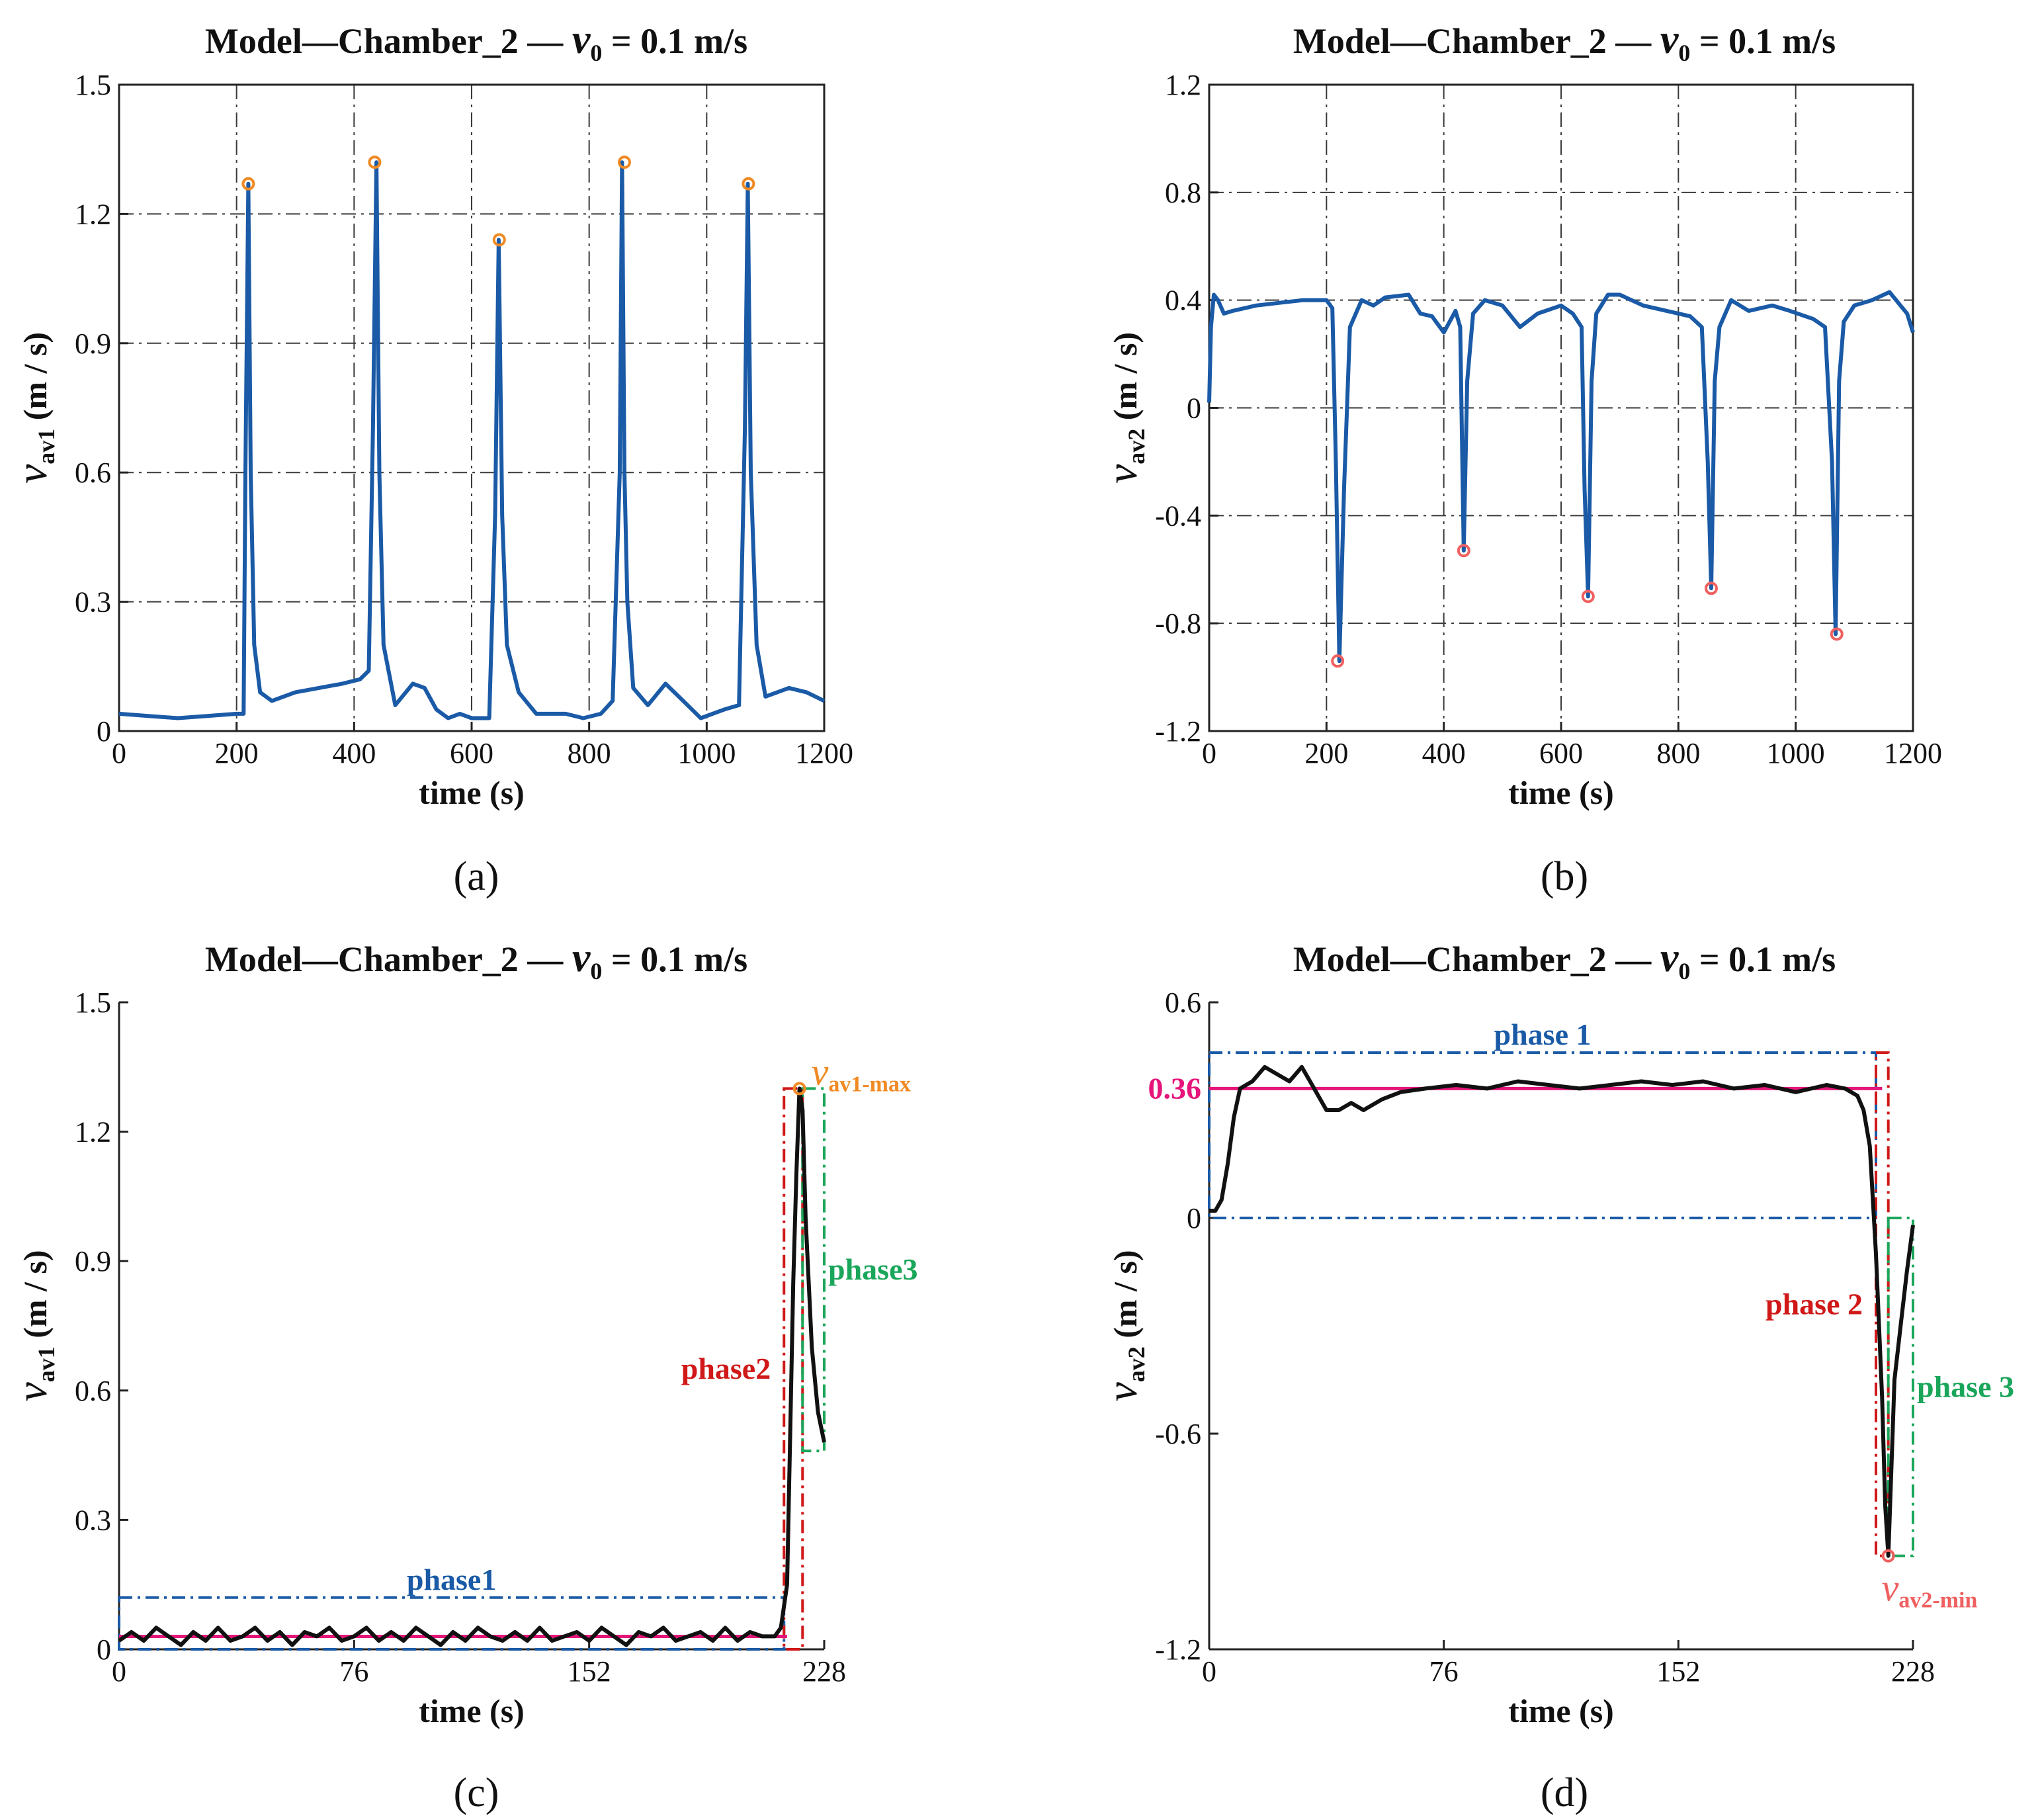 This screenshot has width=2040, height=1820. Describe the element at coordinates (476, 1793) in the screenshot. I see `panel-label: (c)` at that location.